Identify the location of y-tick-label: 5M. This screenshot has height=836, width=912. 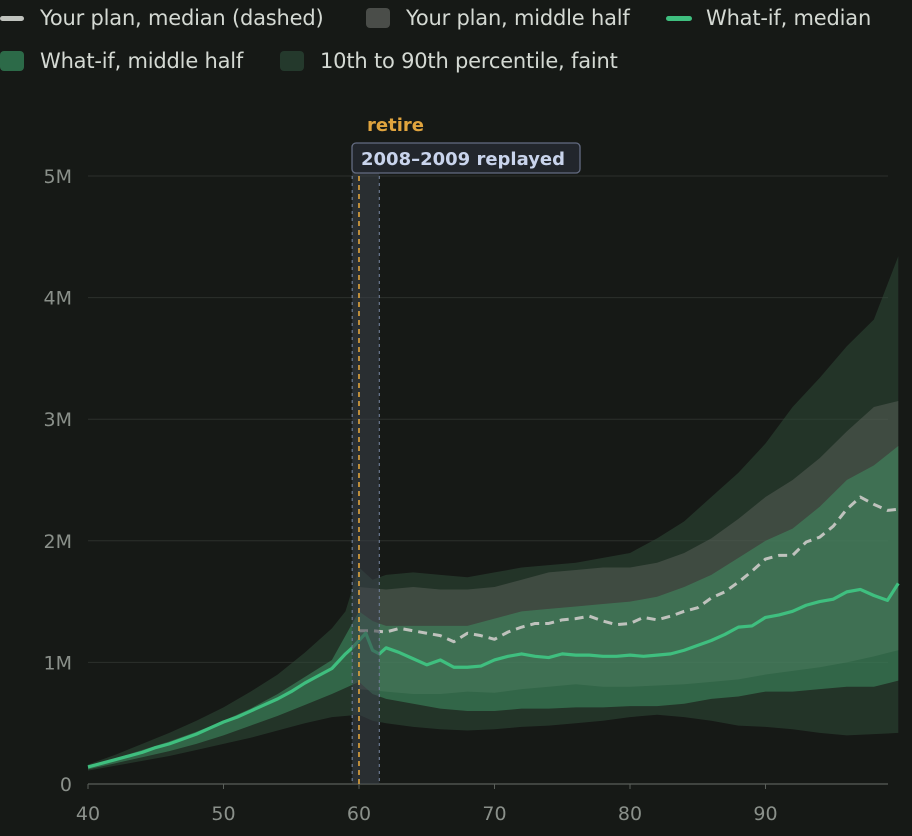
(58, 177).